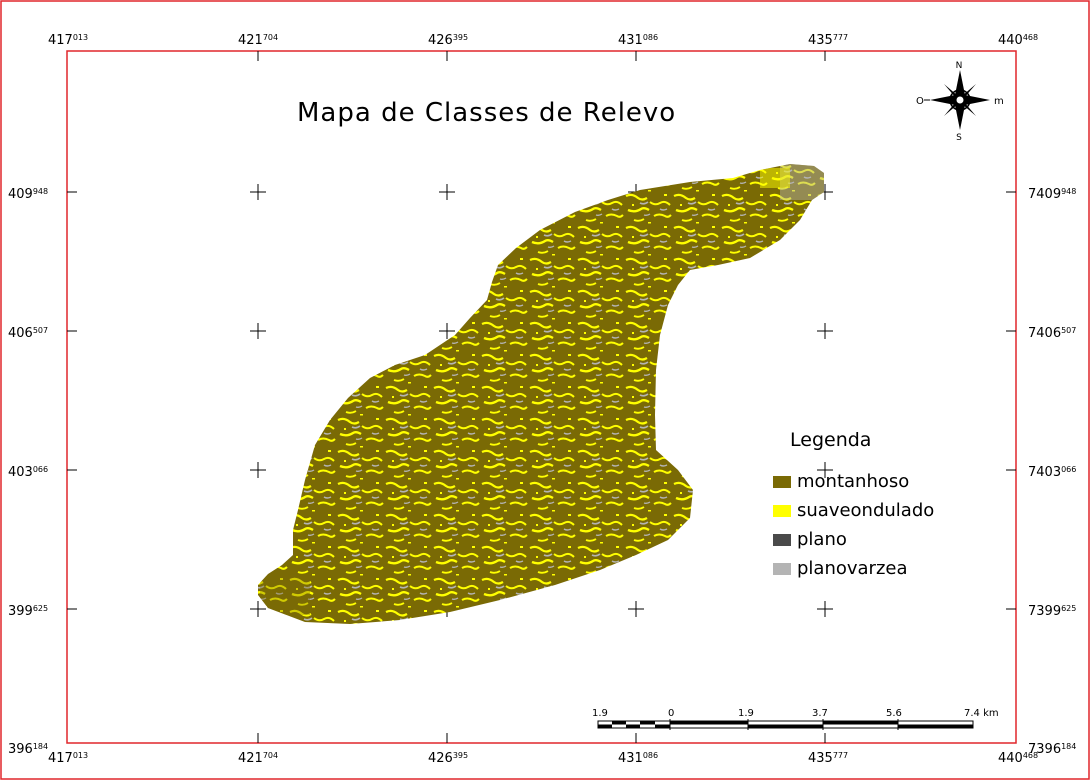 Image resolution: width=1090 pixels, height=780 pixels. Describe the element at coordinates (28, 749) in the screenshot. I see `y-tick-label: 396184` at that location.